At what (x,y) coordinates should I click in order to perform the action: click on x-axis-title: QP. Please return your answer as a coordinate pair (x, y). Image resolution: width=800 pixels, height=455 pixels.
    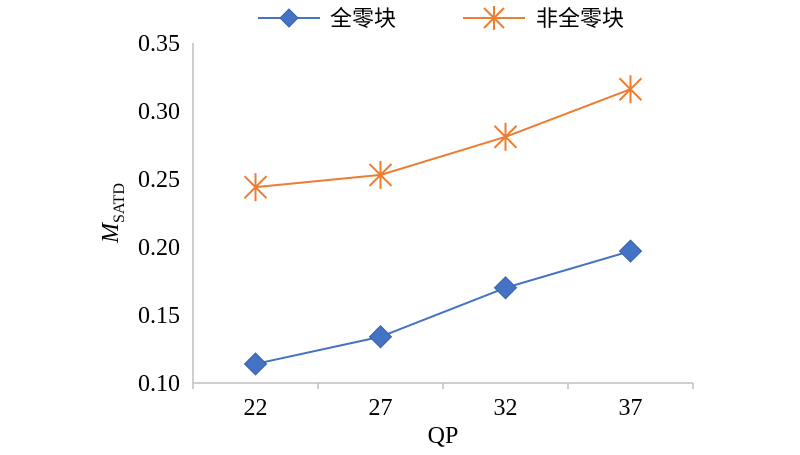
    Looking at the image, I should click on (443, 436).